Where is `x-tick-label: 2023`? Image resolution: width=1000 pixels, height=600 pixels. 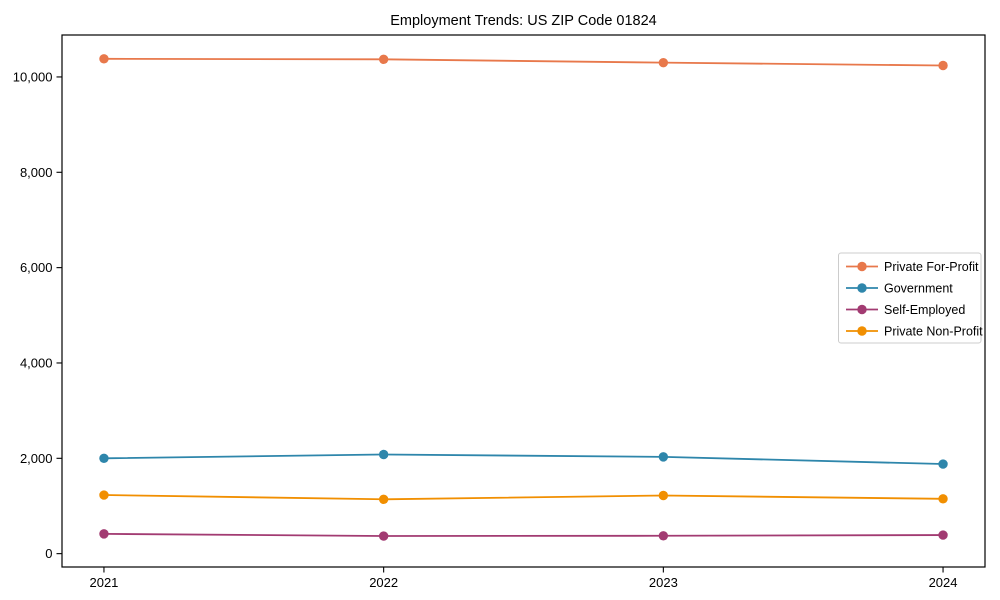
x-tick-label: 2023 is located at coordinates (663, 582).